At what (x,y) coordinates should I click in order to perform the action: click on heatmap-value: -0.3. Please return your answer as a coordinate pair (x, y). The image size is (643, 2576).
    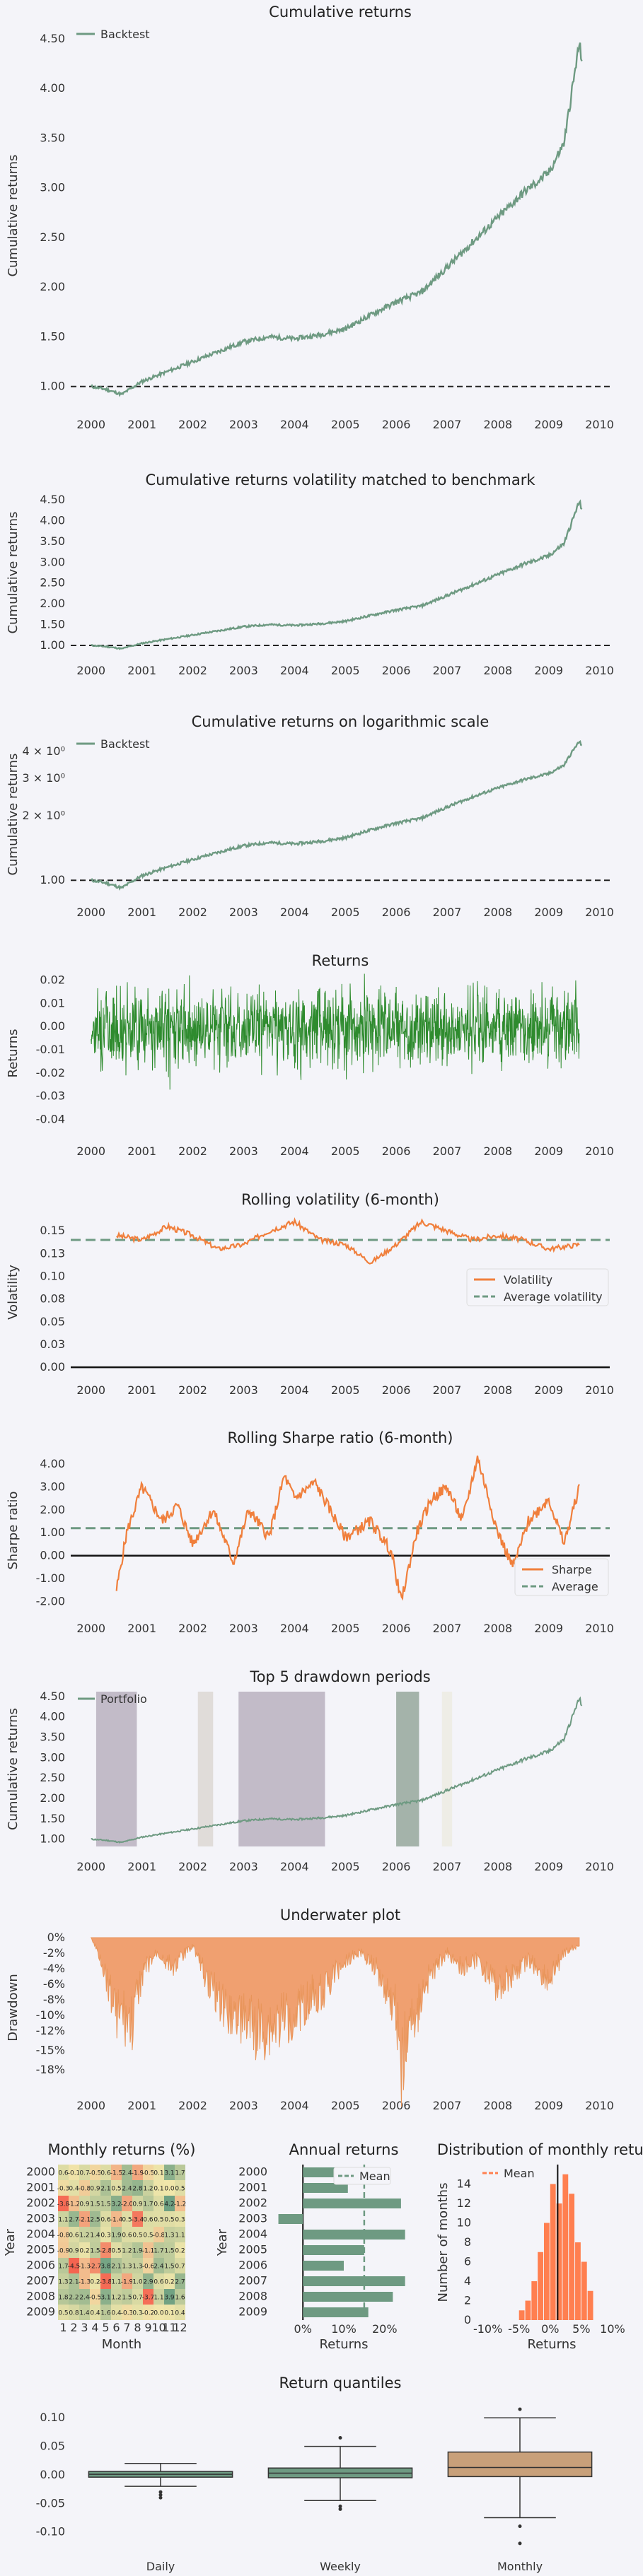
    Looking at the image, I should click on (63, 2188).